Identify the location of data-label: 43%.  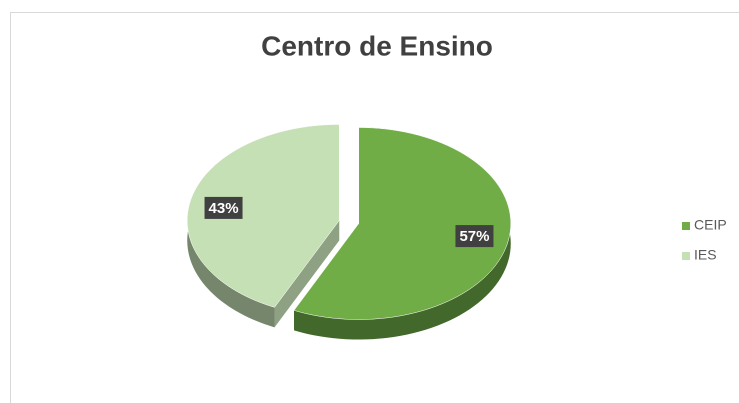
(224, 208).